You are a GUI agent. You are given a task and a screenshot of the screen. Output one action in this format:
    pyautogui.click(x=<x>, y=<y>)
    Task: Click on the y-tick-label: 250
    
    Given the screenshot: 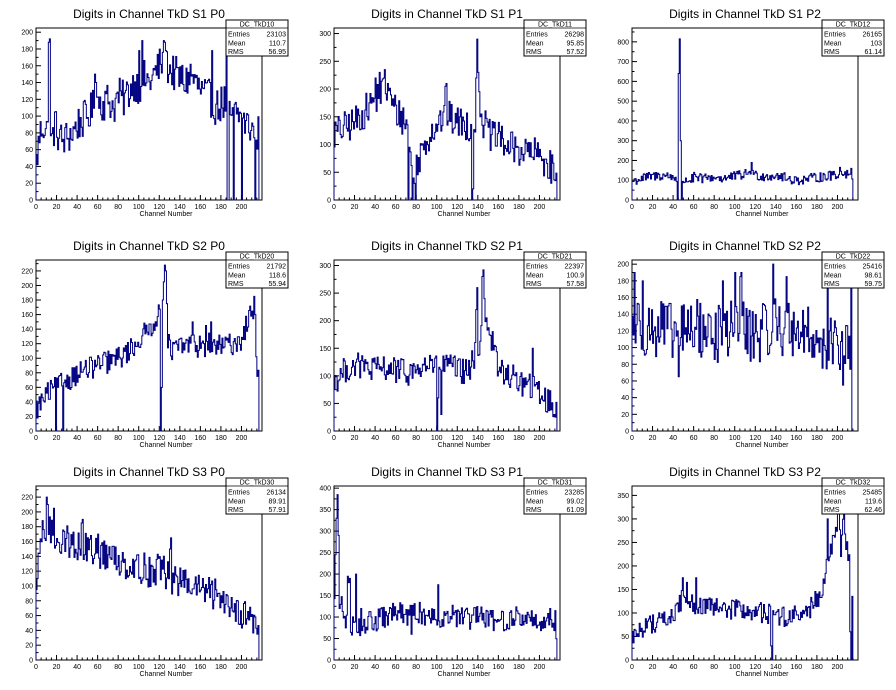 What is the action you would take?
    pyautogui.click(x=325, y=553)
    